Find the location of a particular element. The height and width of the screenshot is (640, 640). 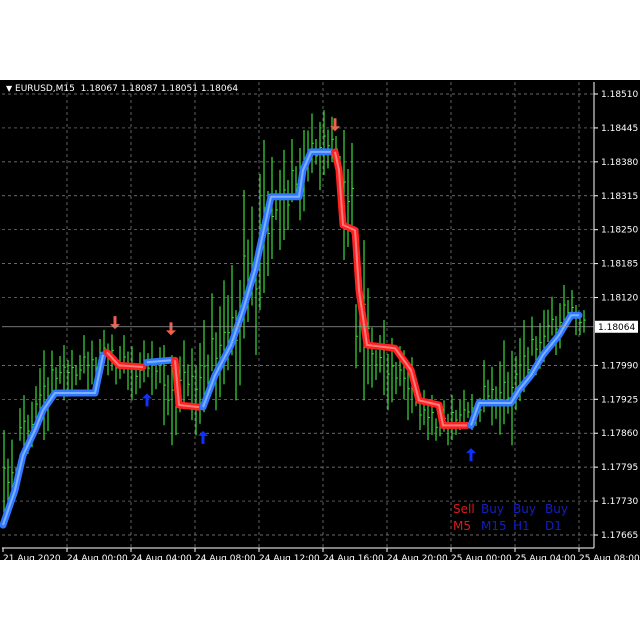

x-tick-label: 24 Aug 08:00 is located at coordinates (225, 559).